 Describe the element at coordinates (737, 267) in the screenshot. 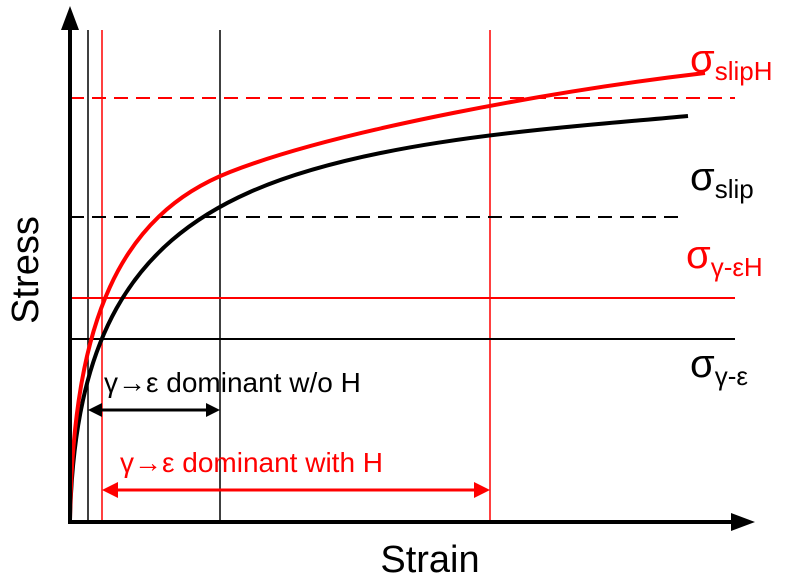

I see `subscript: γ-εH` at that location.